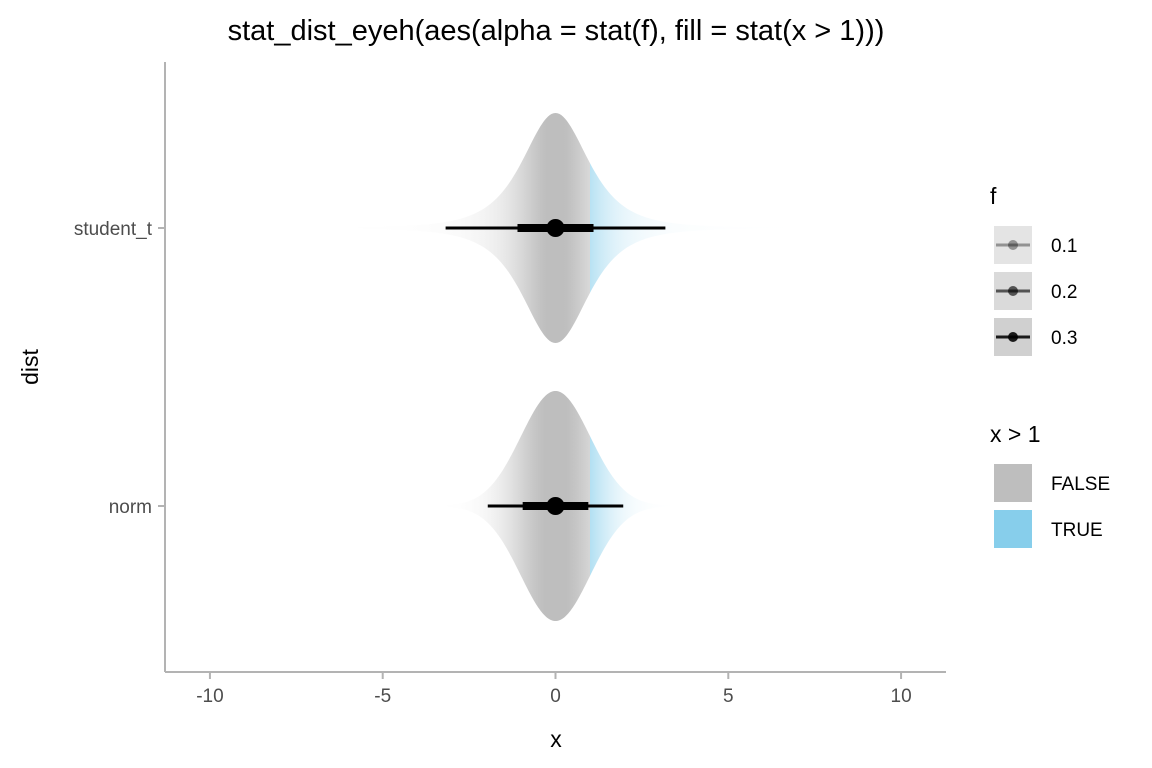 The height and width of the screenshot is (768, 1152). Describe the element at coordinates (1035, 337) in the screenshot. I see `legend-alpha-key: 0.3` at that location.